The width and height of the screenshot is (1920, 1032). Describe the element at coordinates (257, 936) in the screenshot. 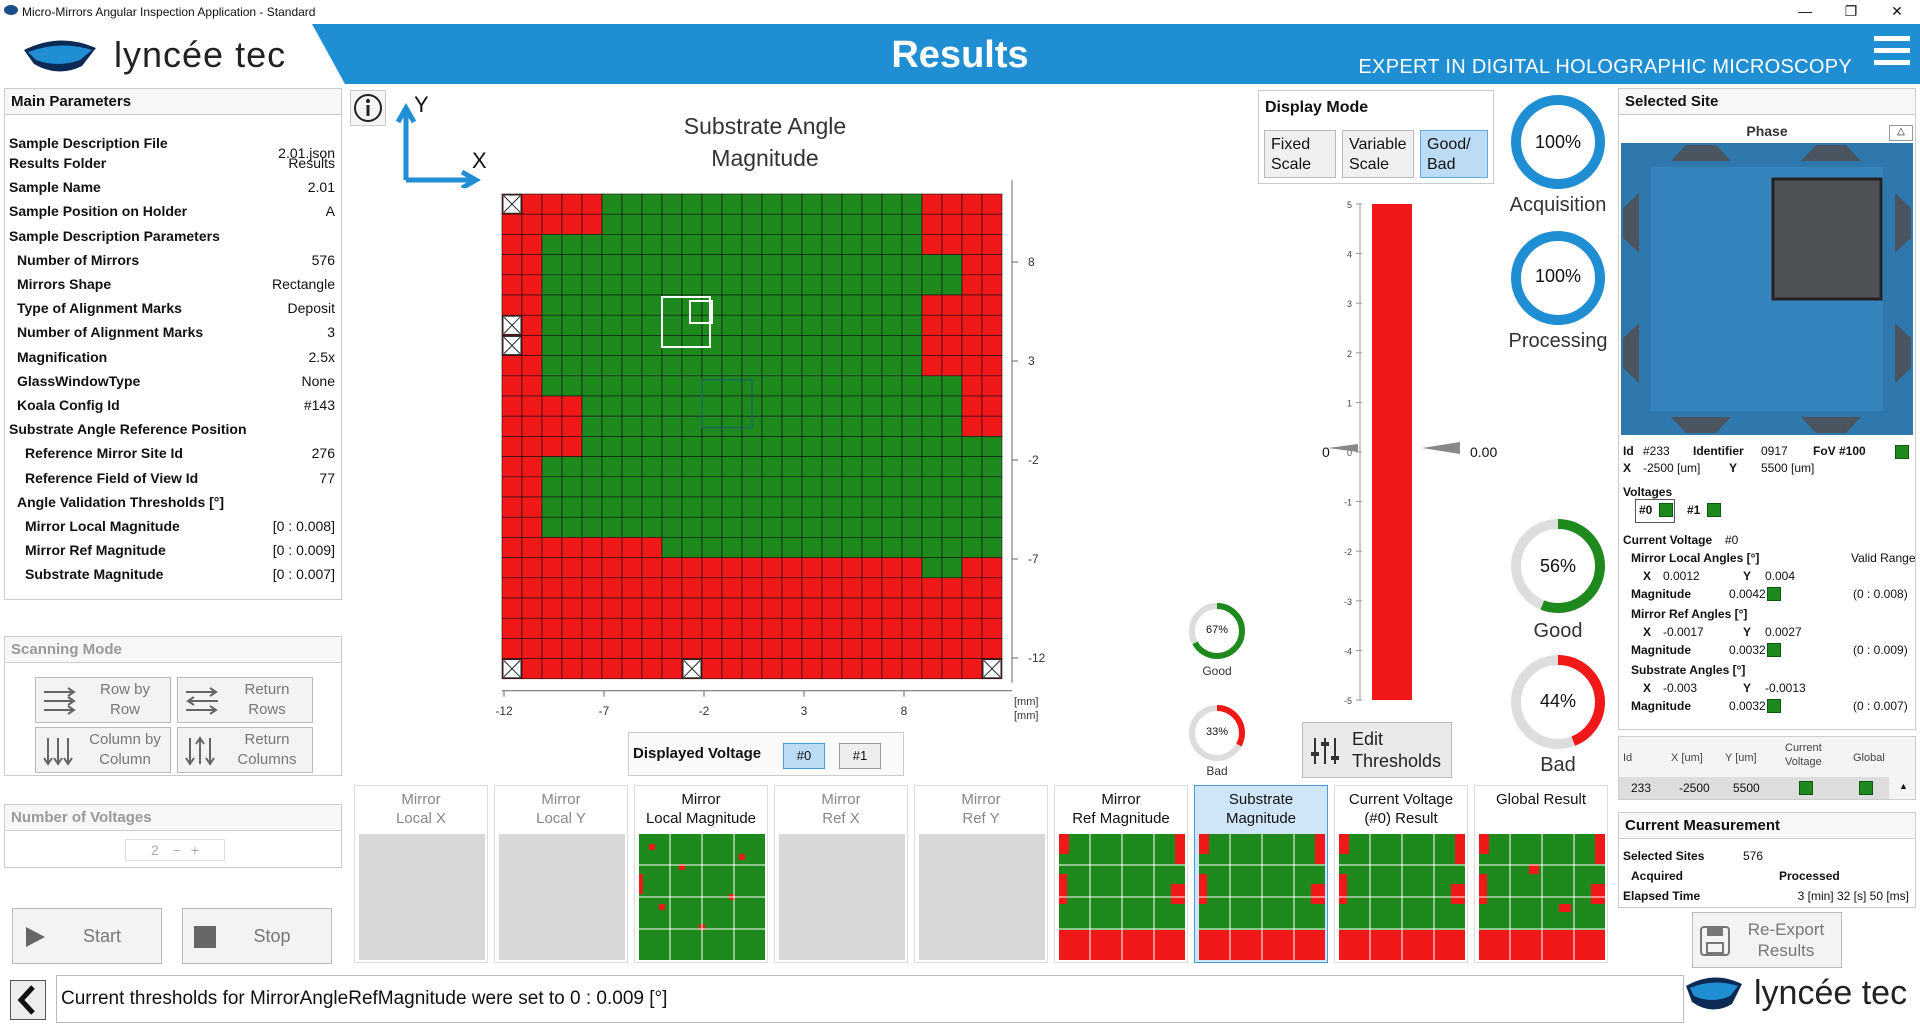

I see `stop-button: Stop` at that location.